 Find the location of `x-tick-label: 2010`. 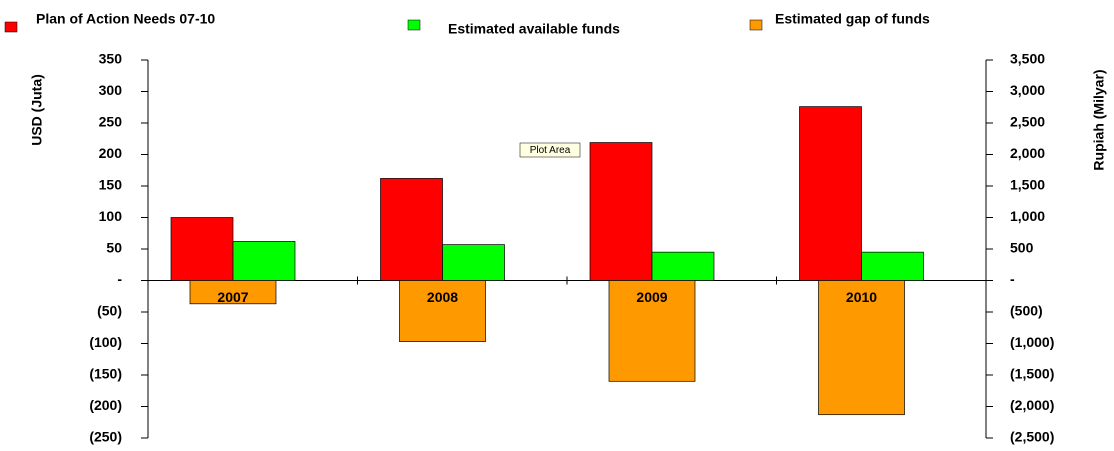

x-tick-label: 2010 is located at coordinates (861, 297).